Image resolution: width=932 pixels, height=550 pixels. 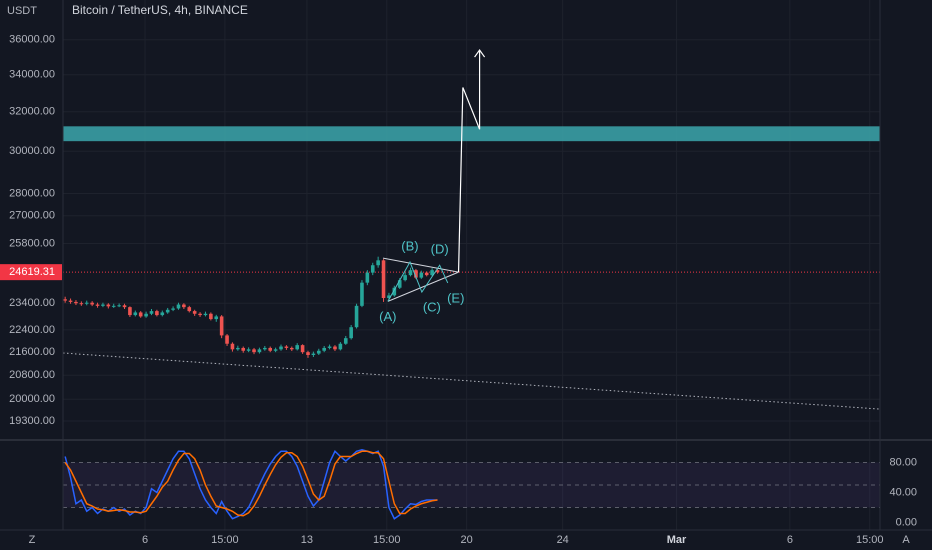 What do you see at coordinates (455, 297) in the screenshot?
I see `wave-label: (E)` at bounding box center [455, 297].